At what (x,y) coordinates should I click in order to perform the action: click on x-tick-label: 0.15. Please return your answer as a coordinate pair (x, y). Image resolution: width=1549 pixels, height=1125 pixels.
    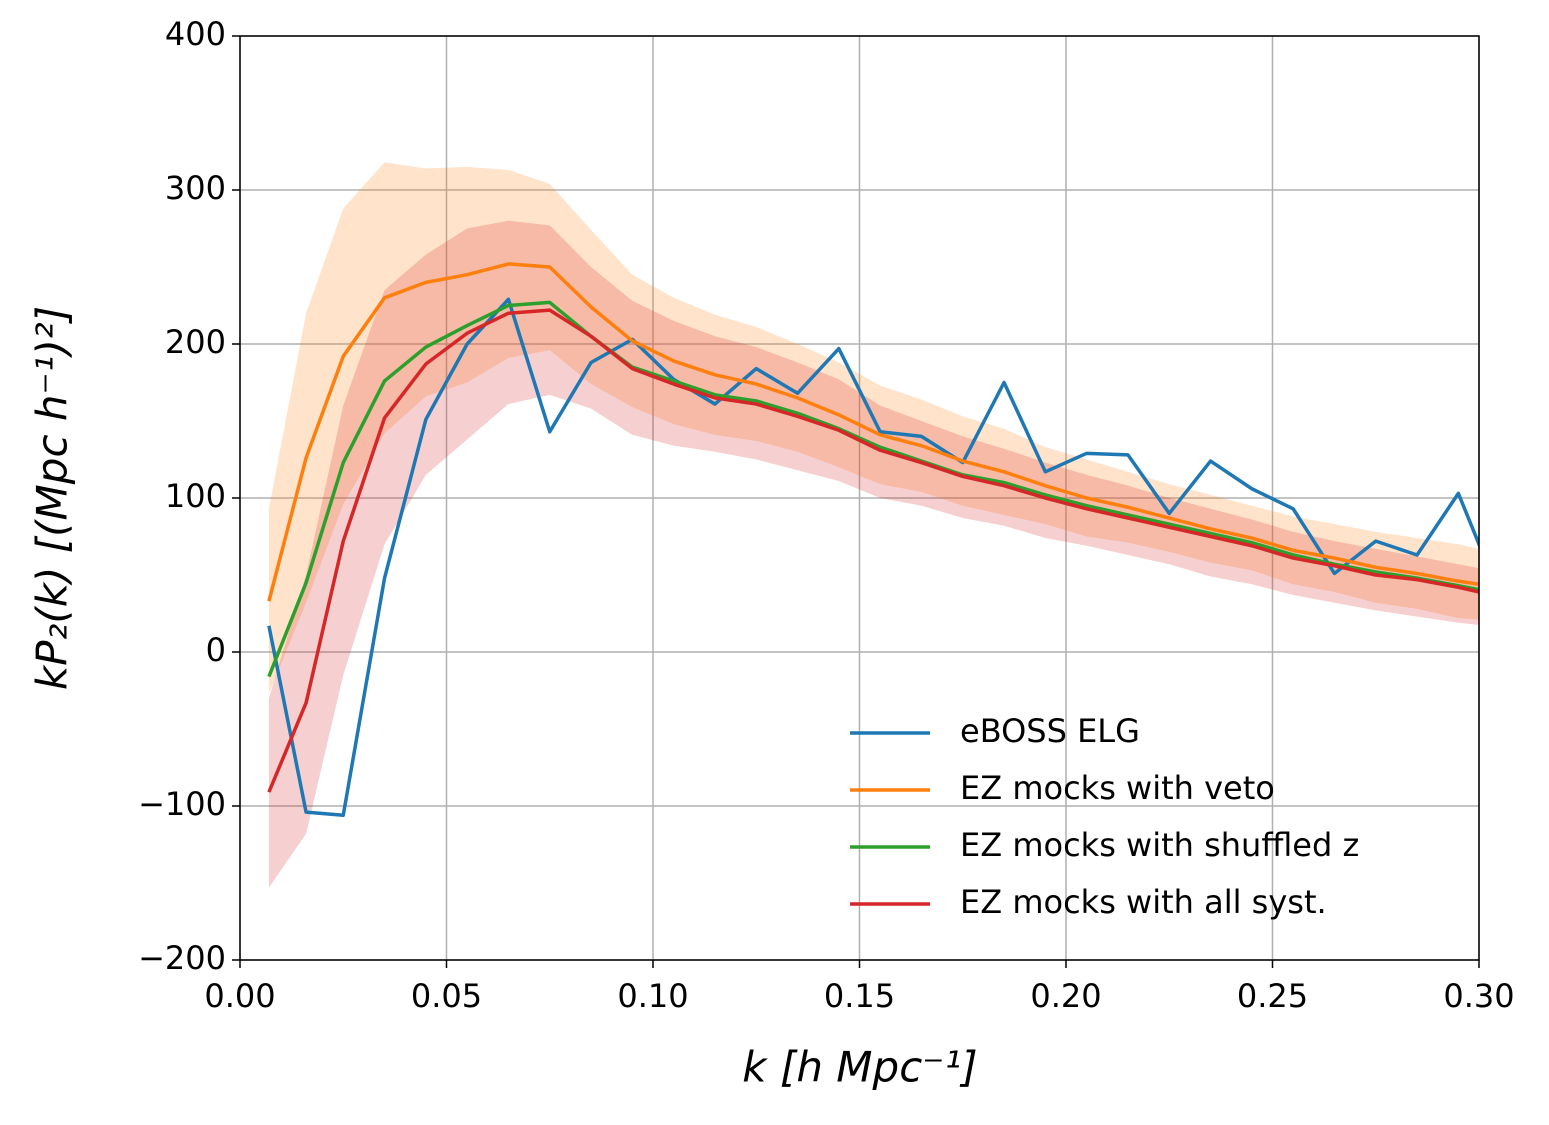
    Looking at the image, I should click on (859, 996).